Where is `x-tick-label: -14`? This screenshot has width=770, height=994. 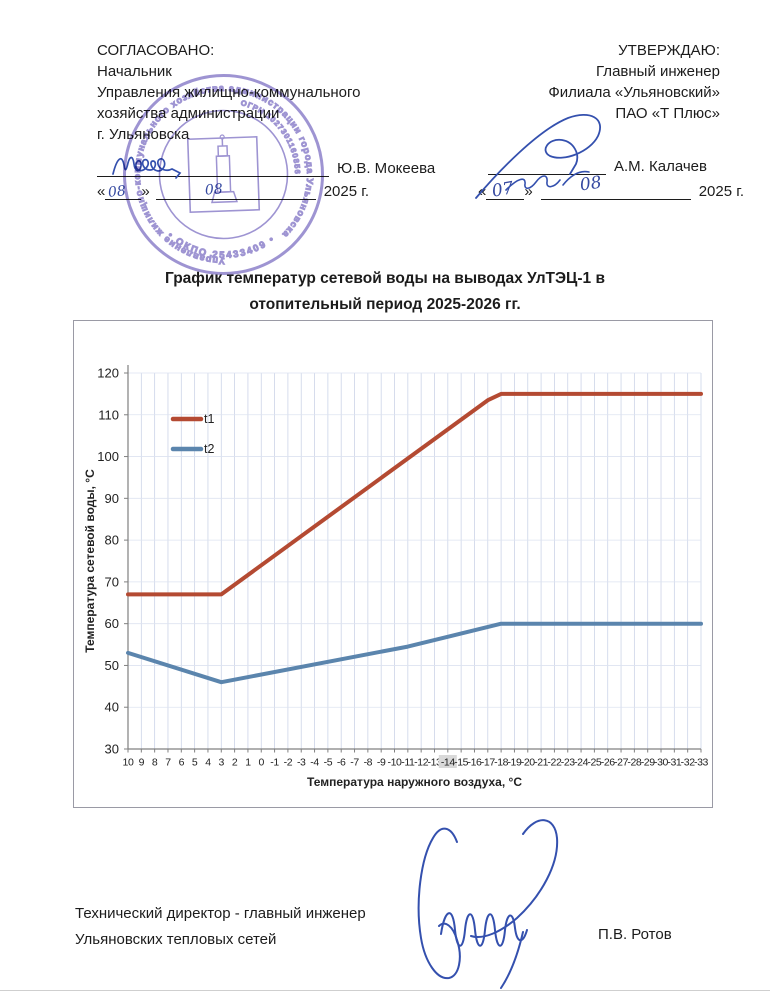 x-tick-label: -14 is located at coordinates (448, 763).